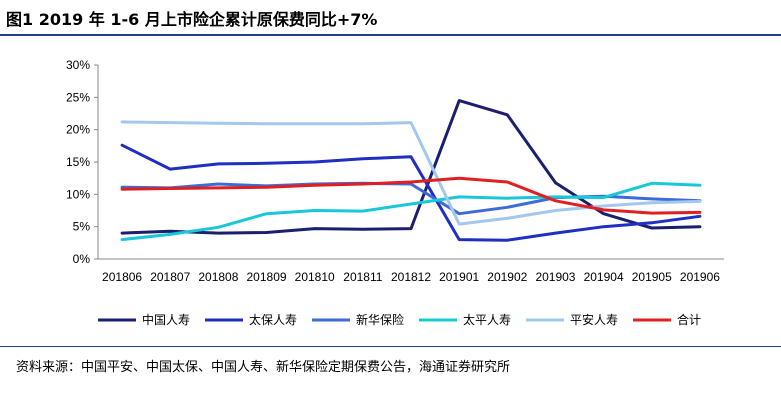 This screenshot has height=408, width=781. Describe the element at coordinates (218, 277) in the screenshot. I see `x-tick-label: 201808` at that location.